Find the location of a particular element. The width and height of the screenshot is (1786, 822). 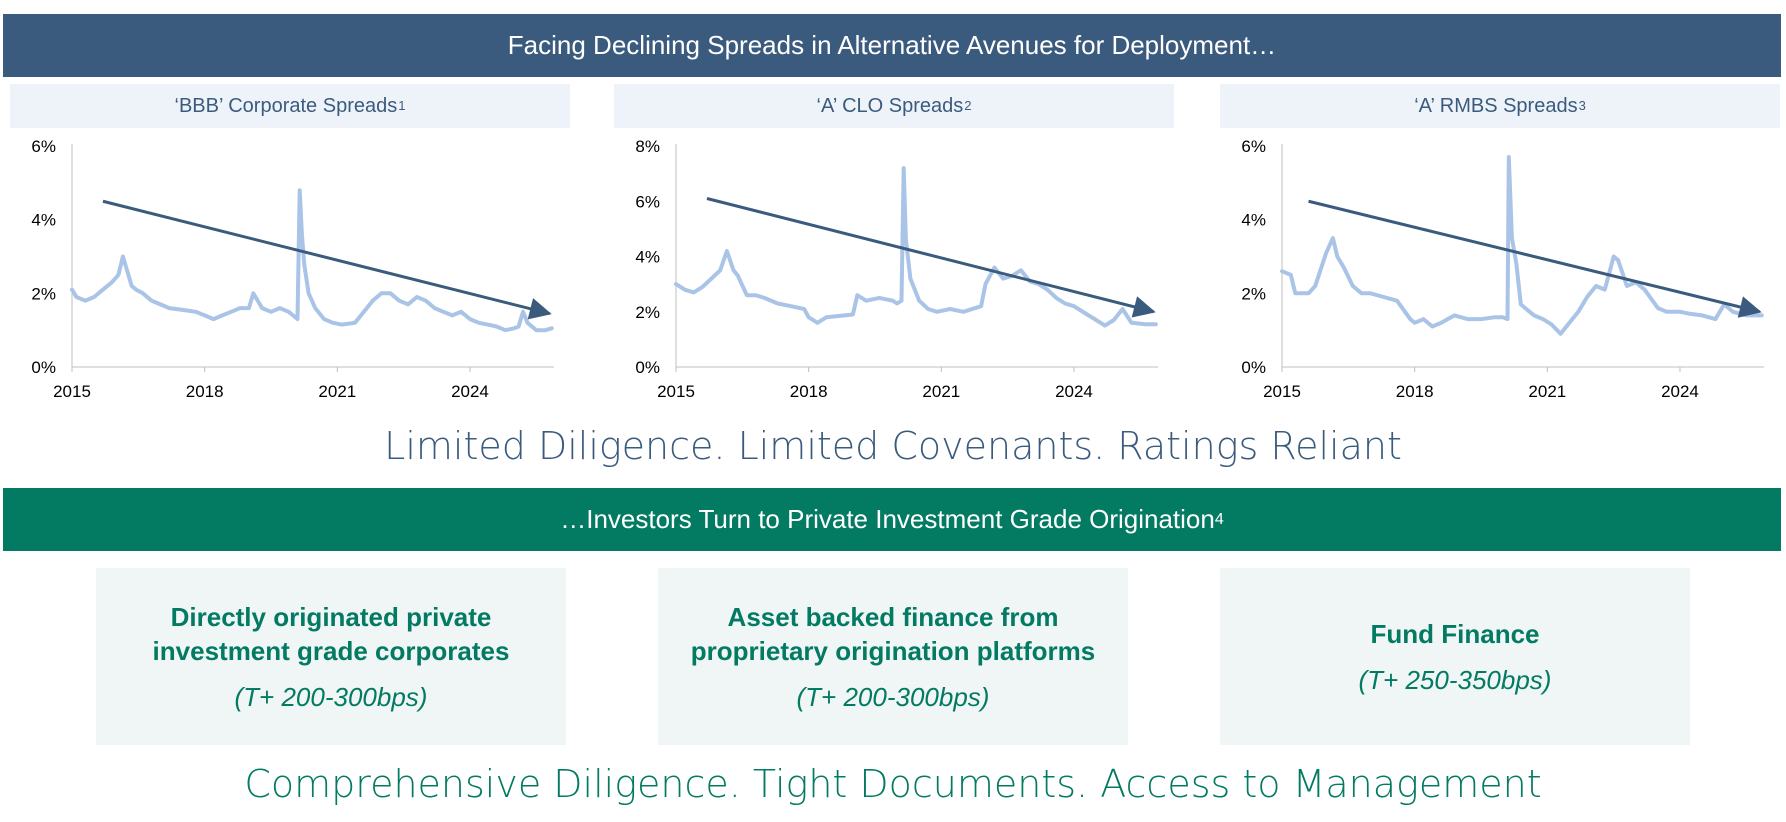

card-fund-finance: Fund Finance (T+ 250-350bps) is located at coordinates (1455, 656).